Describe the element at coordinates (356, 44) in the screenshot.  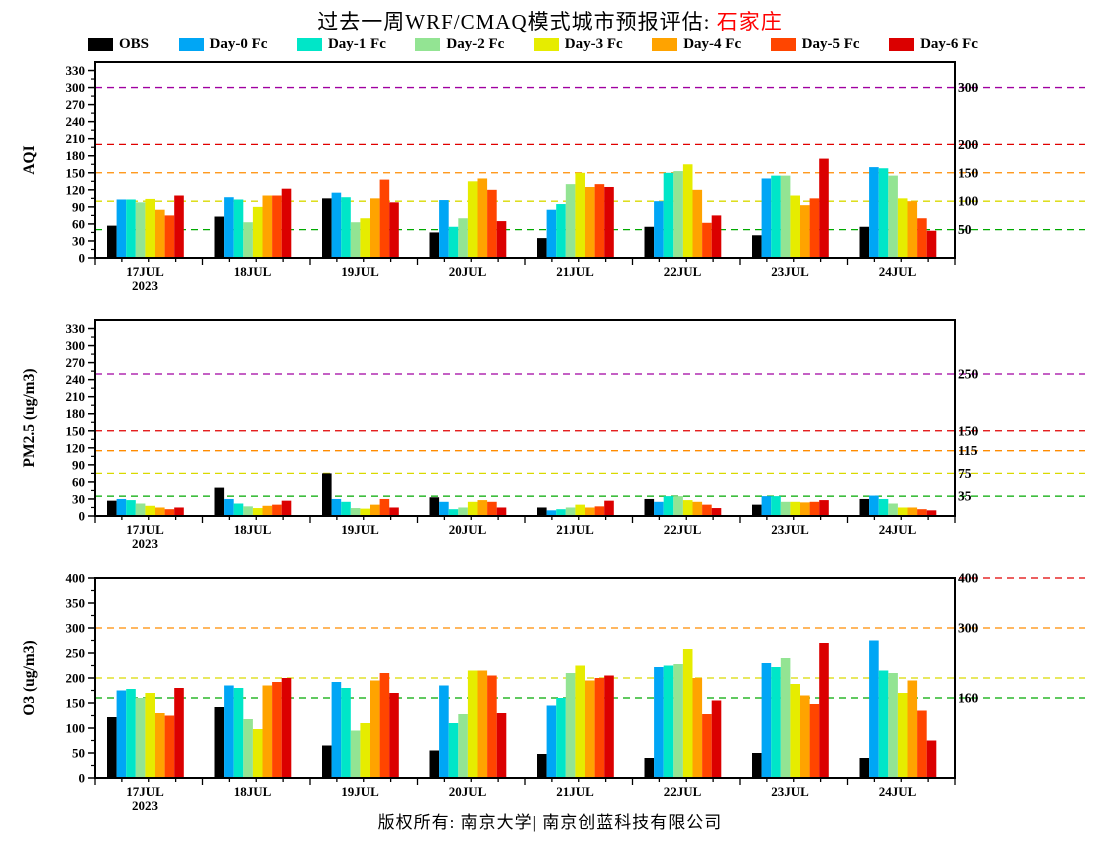
I see `legend-label-day-1-fc: Day-1 Fc` at that location.